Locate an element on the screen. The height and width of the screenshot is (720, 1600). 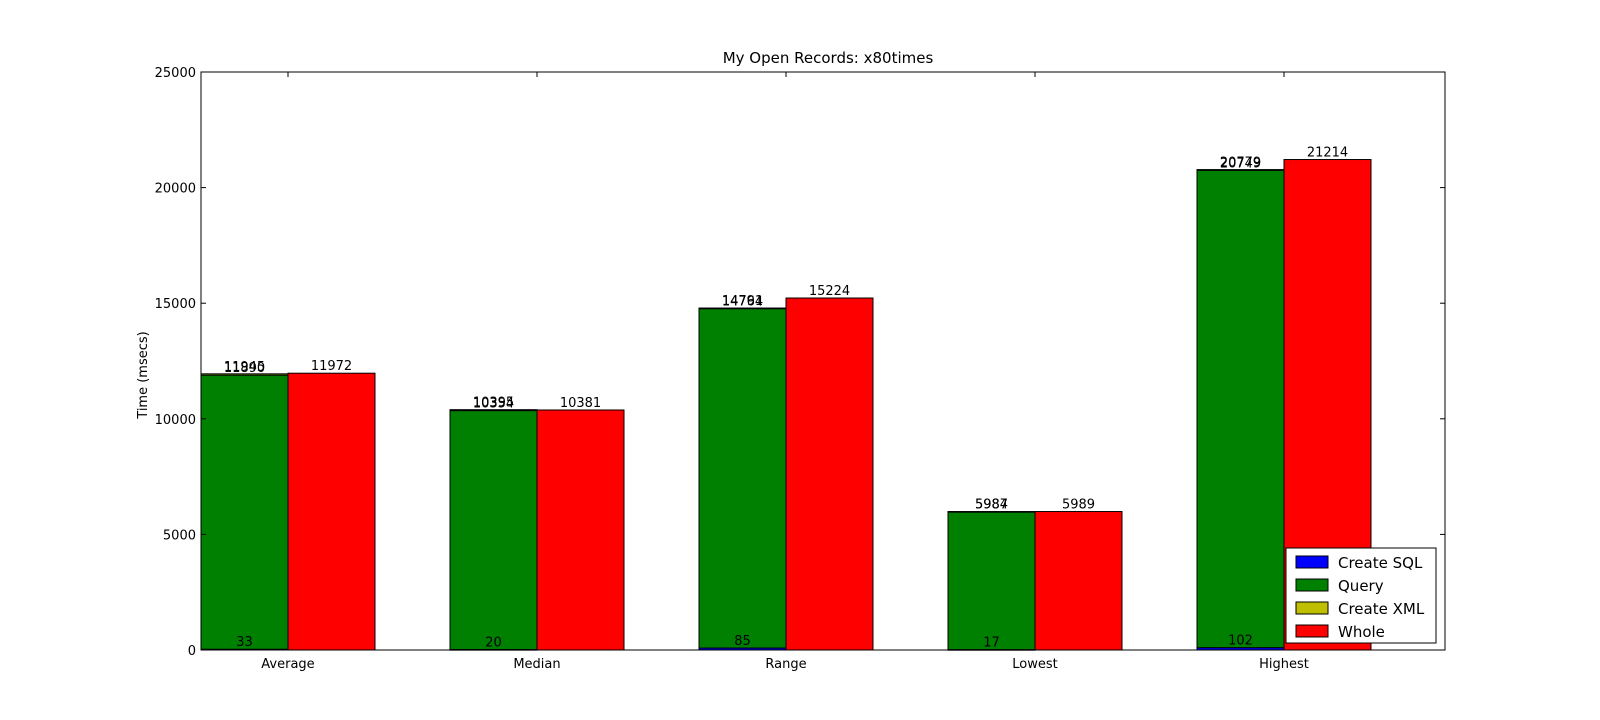
data-label-create-xml-highest: 20779 is located at coordinates (1240, 163).